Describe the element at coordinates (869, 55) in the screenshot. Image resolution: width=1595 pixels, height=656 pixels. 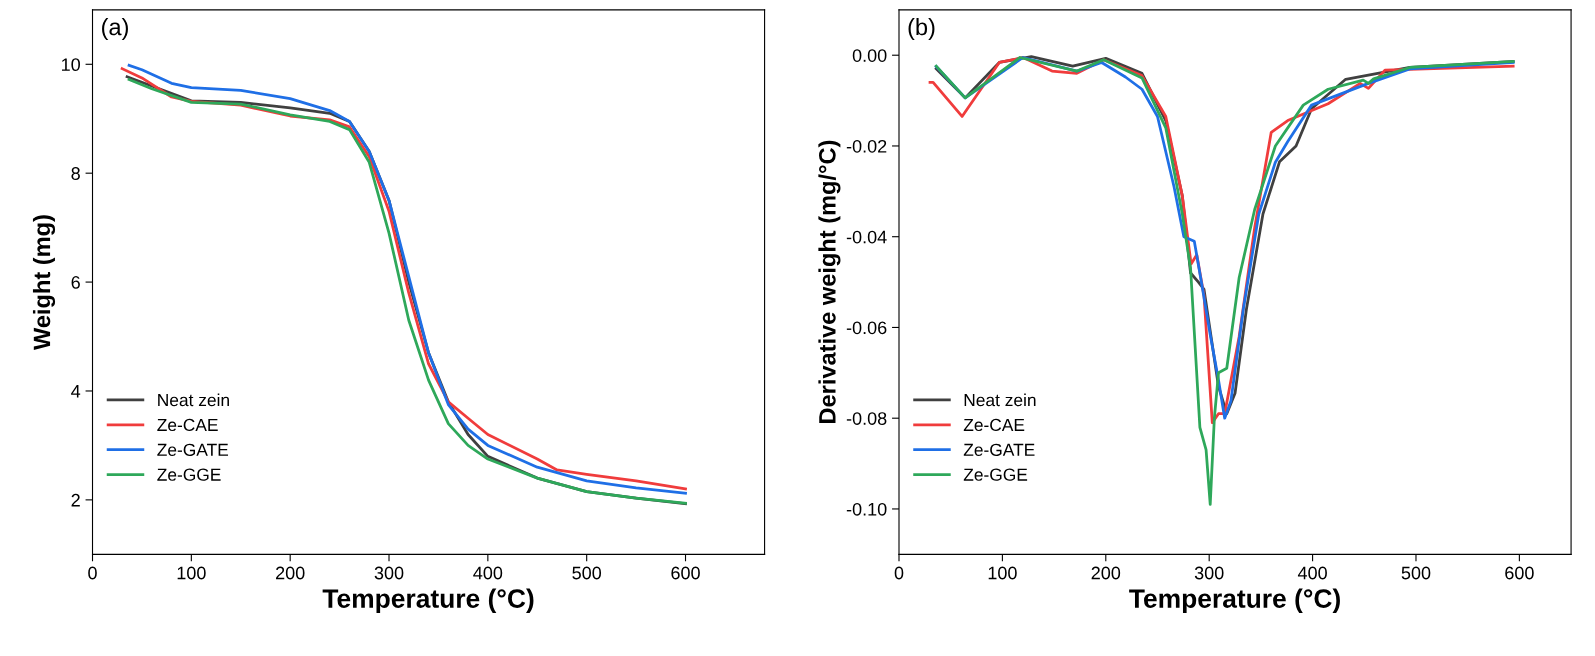
I see `y-tick-label: 0.00` at that location.